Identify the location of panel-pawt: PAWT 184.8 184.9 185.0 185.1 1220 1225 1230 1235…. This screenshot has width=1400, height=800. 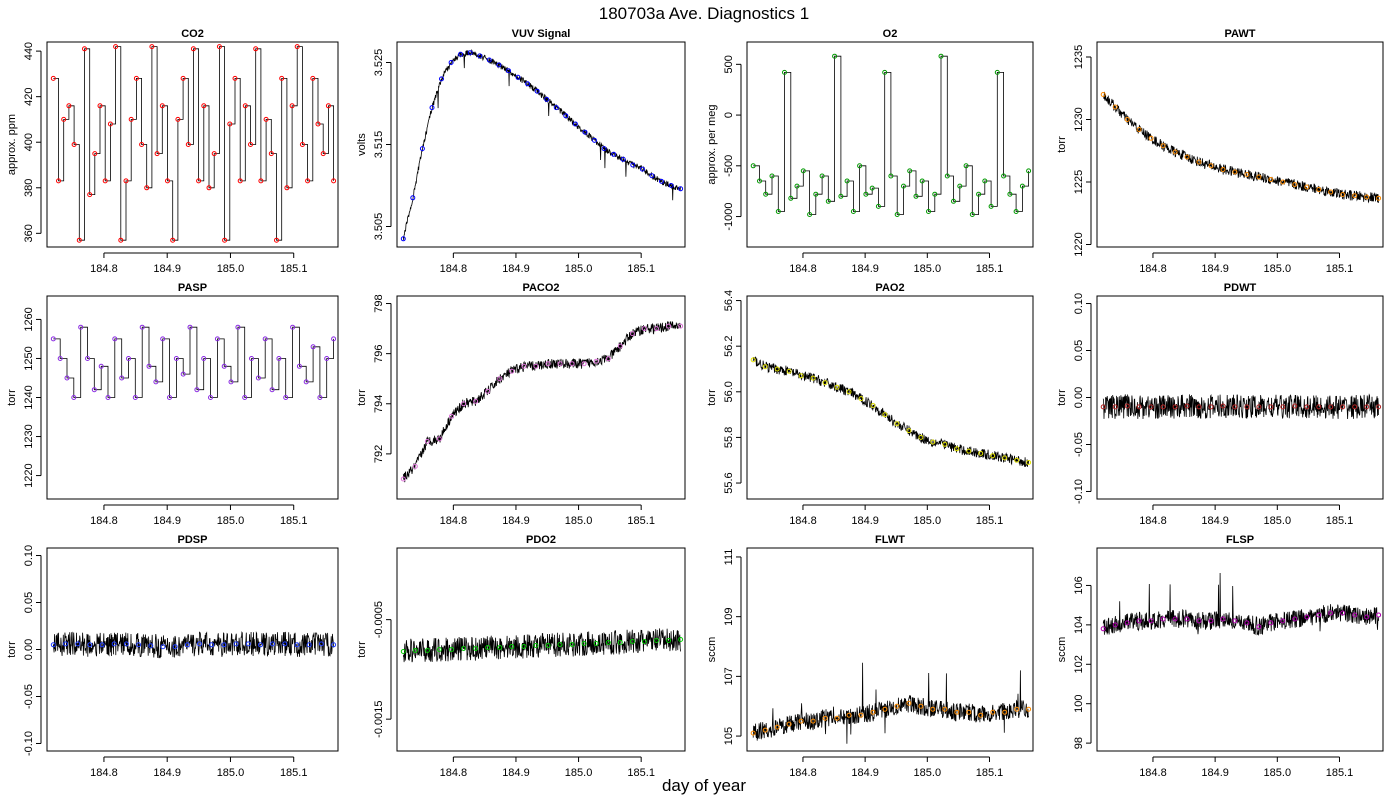
(1220, 151).